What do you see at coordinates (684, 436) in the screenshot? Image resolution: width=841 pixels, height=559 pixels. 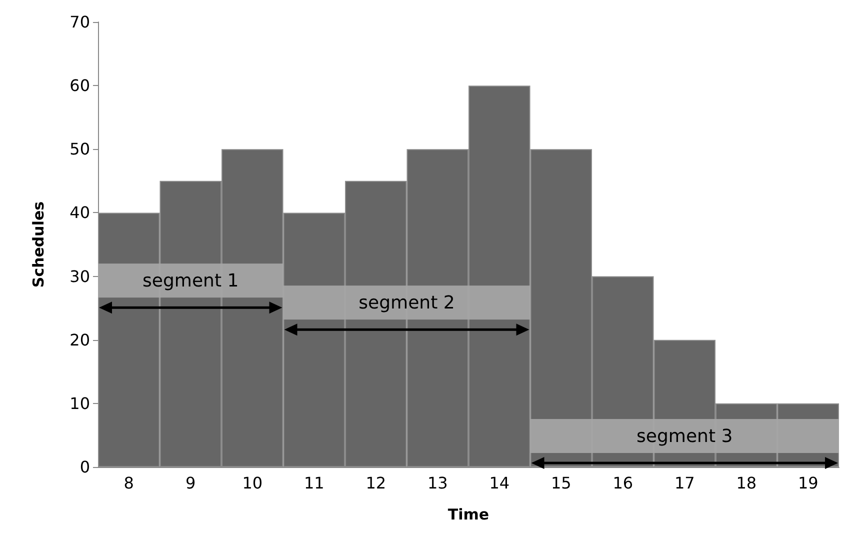 I see `band-label: segment 3` at bounding box center [684, 436].